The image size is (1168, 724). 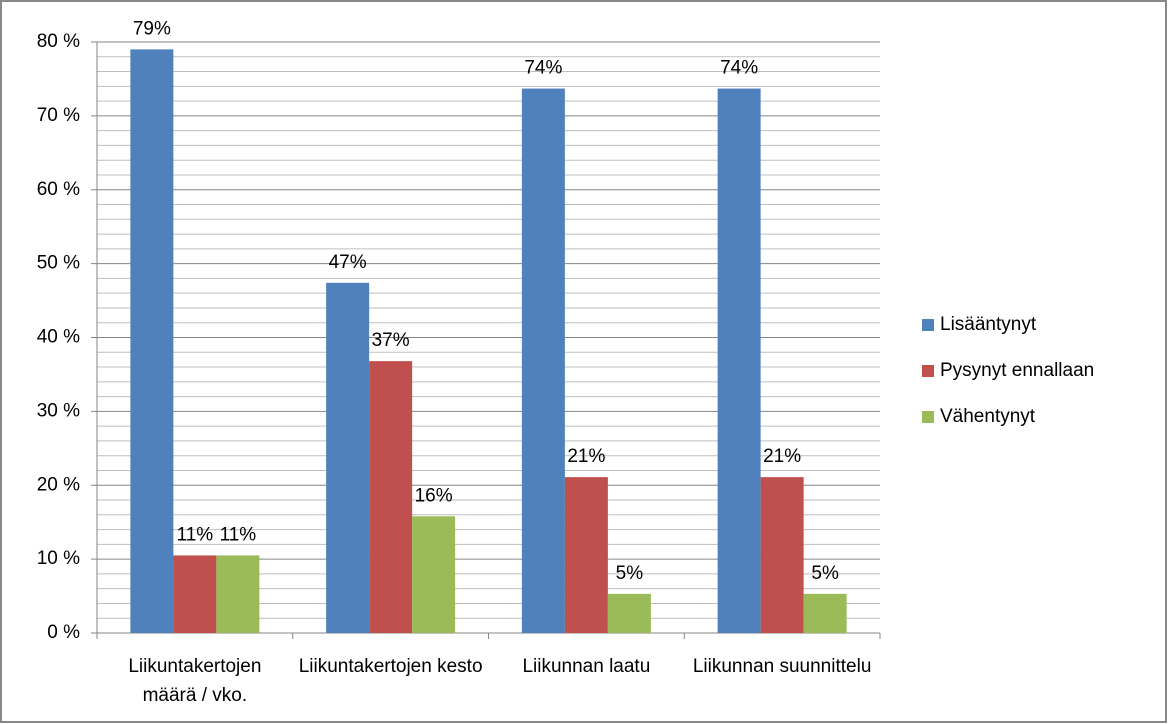 I want to click on x-tick-label: Liikuntakertojen kesto, so click(x=390, y=666).